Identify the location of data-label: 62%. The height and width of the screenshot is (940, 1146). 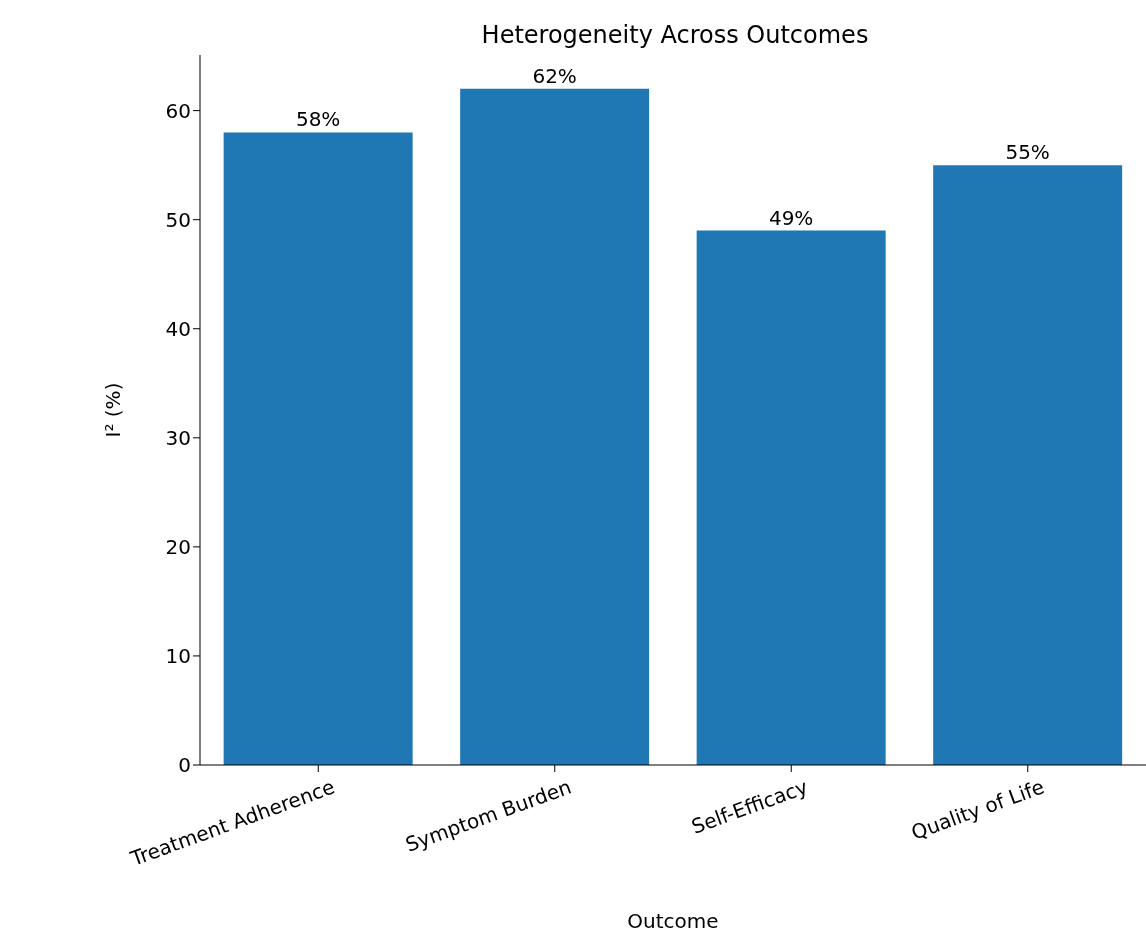
(554, 75).